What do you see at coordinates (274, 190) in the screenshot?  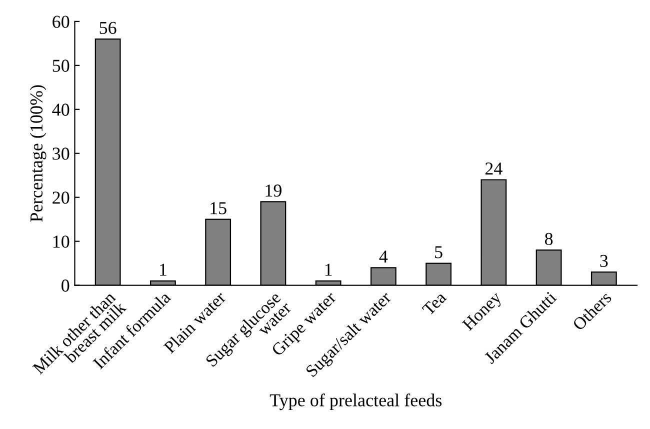 I see `data-label: 19` at bounding box center [274, 190].